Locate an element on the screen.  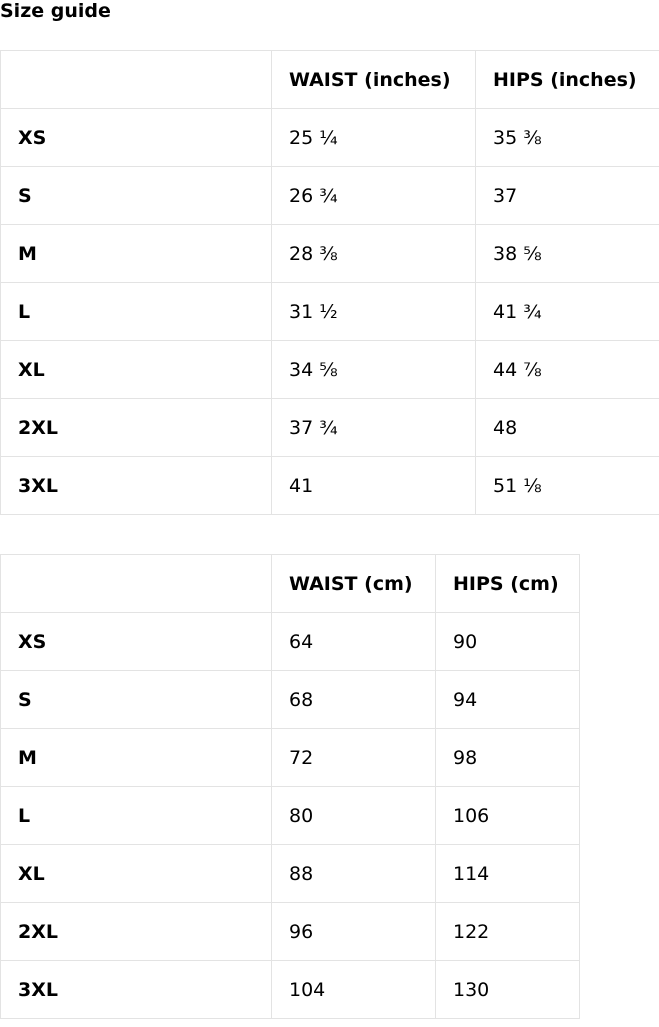
hips-value: 106 is located at coordinates (507, 815).